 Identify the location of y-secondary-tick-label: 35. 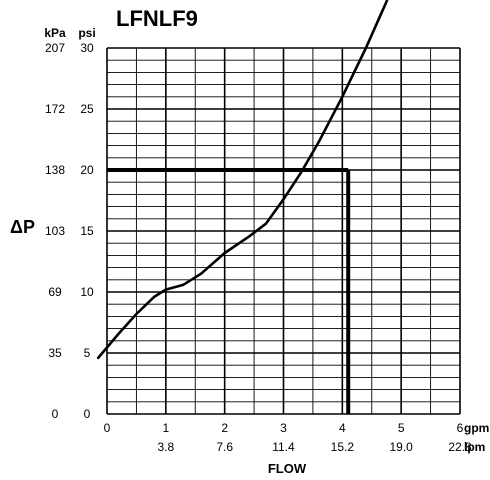
(55, 353).